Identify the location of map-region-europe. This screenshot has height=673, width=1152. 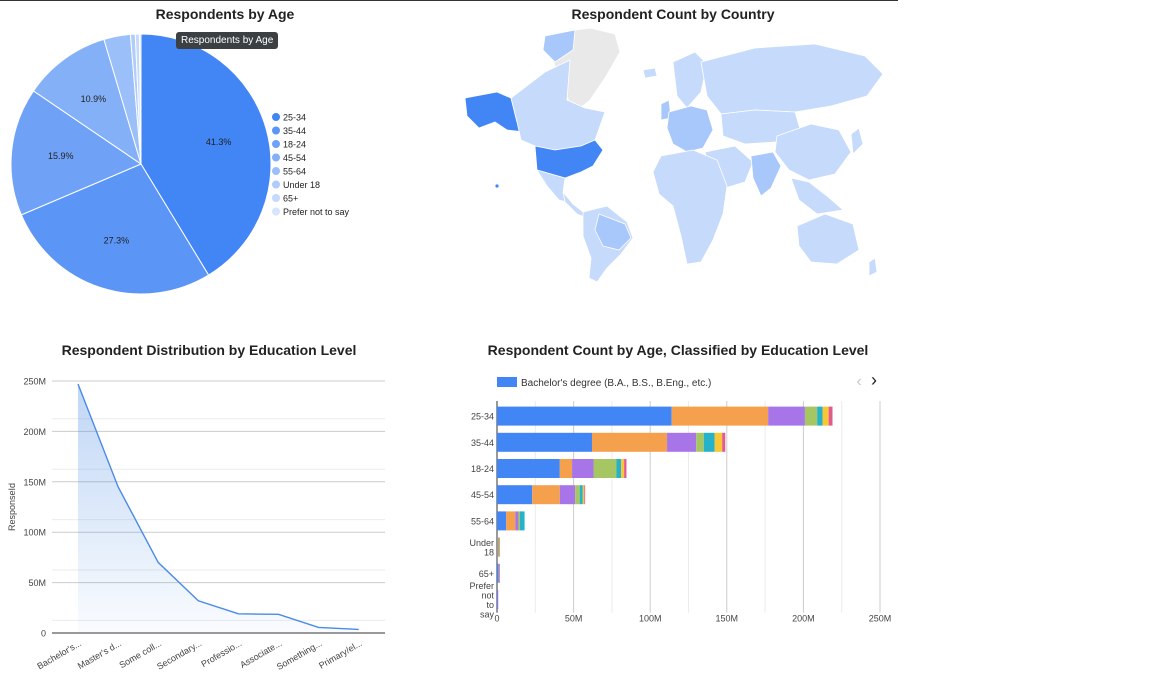
(690, 129).